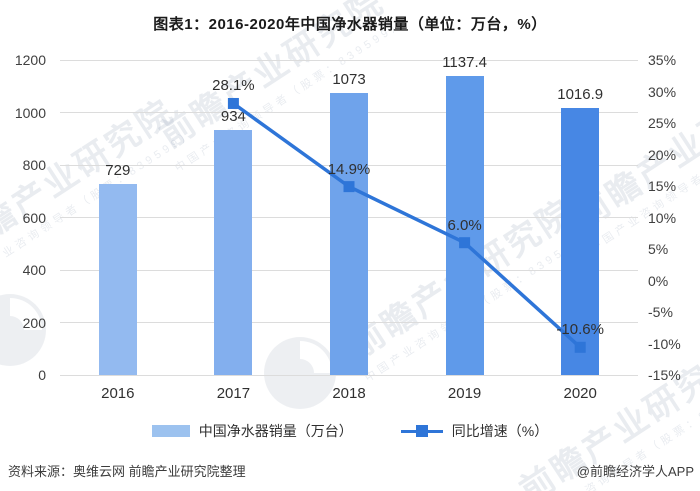  Describe the element at coordinates (118, 170) in the screenshot. I see `bar-value-label: 729` at that location.